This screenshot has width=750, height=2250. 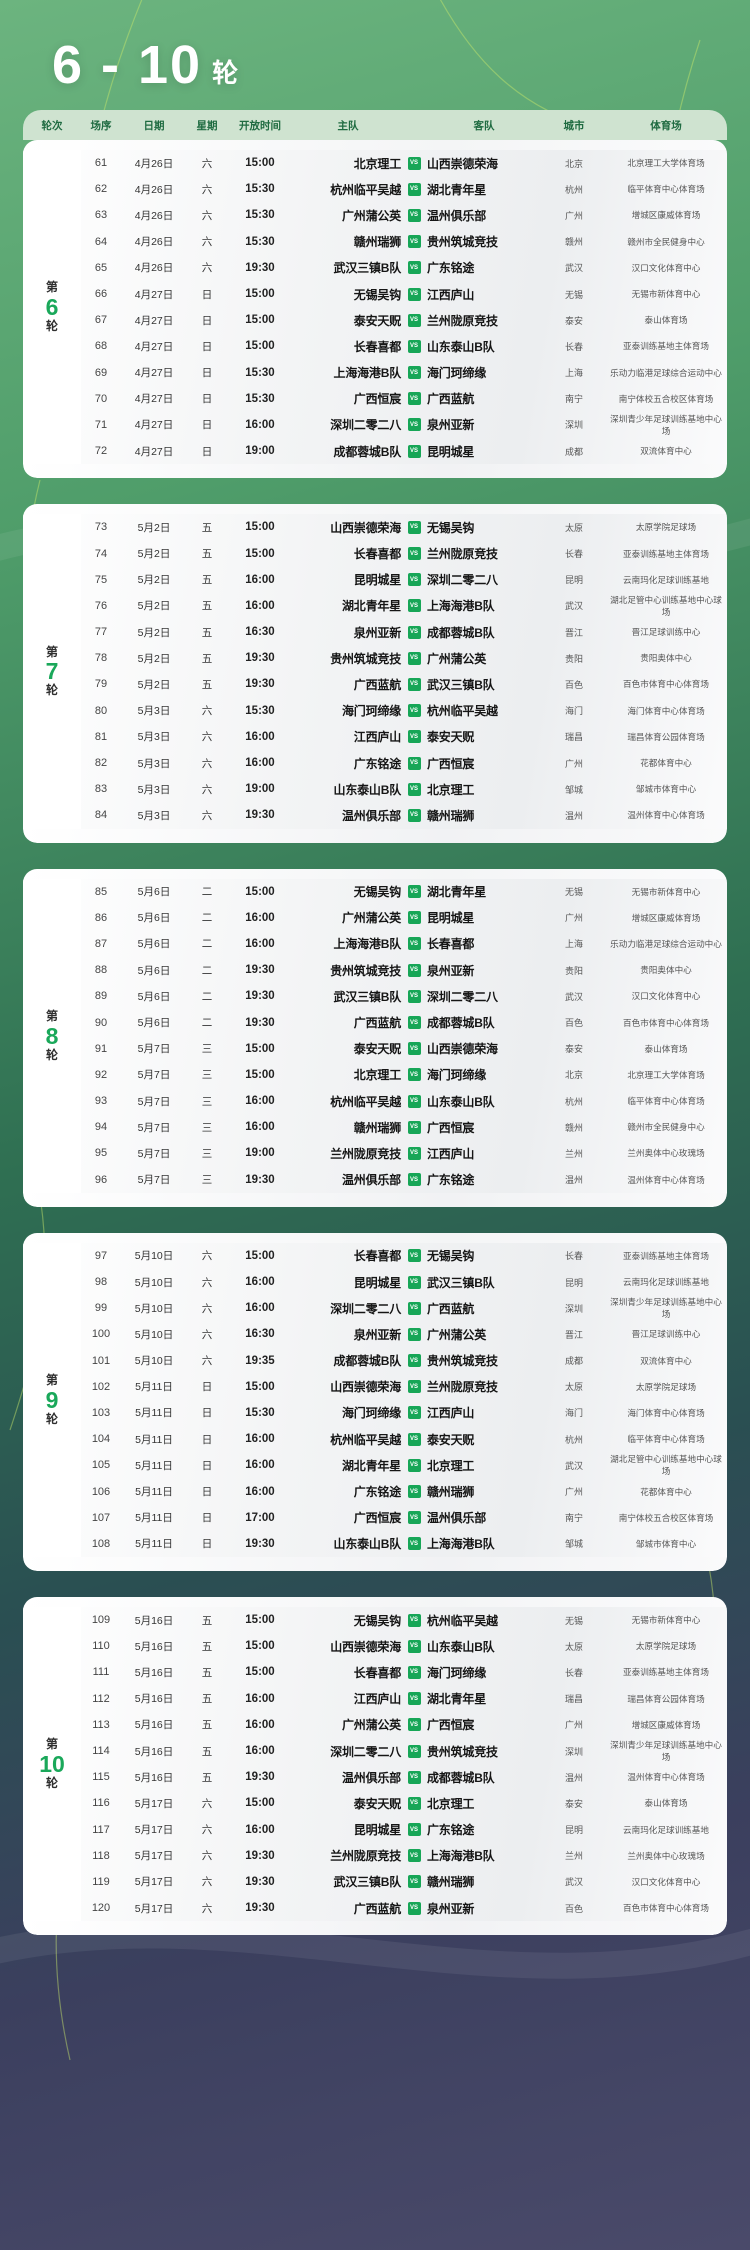 What do you see at coordinates (573, 294) in the screenshot?
I see `cell-city: 无锡` at bounding box center [573, 294].